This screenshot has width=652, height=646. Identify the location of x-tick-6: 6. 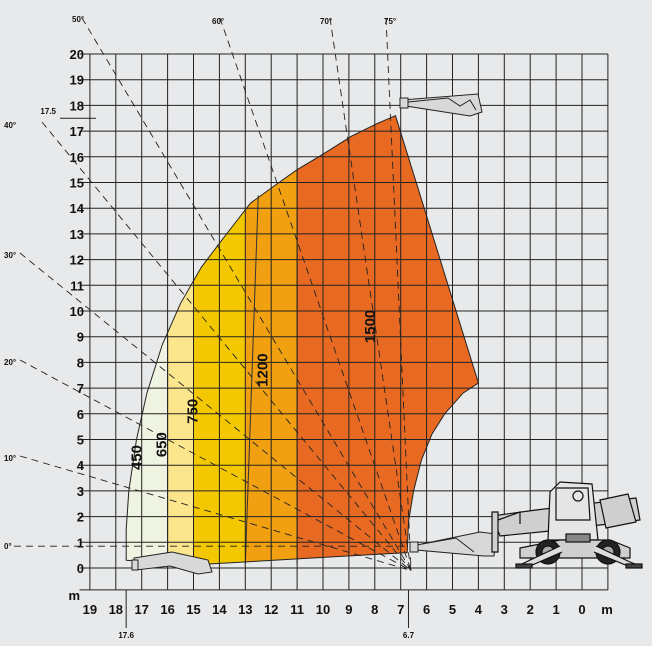
(426, 609).